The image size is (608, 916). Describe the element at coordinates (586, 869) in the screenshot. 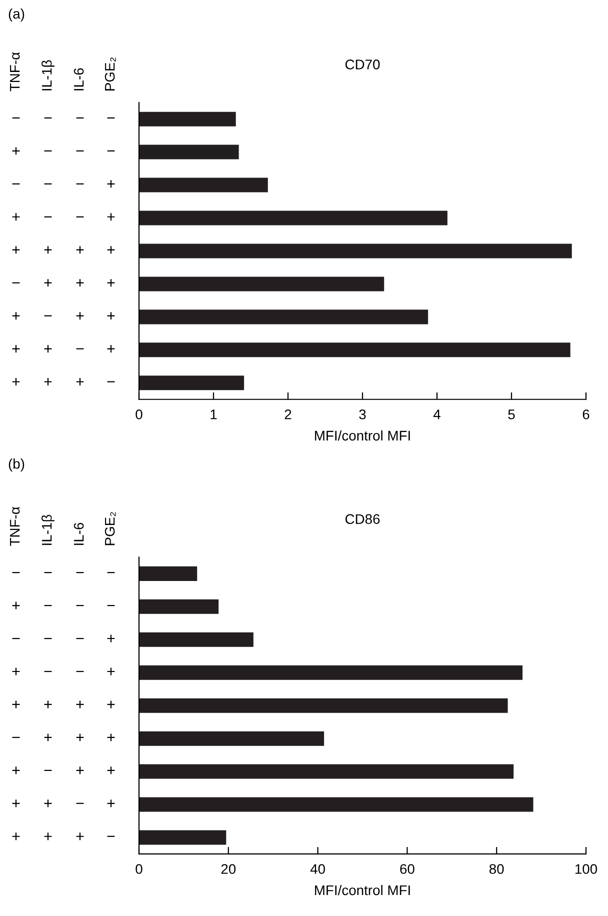

I see `x-tick-label: 100` at that location.